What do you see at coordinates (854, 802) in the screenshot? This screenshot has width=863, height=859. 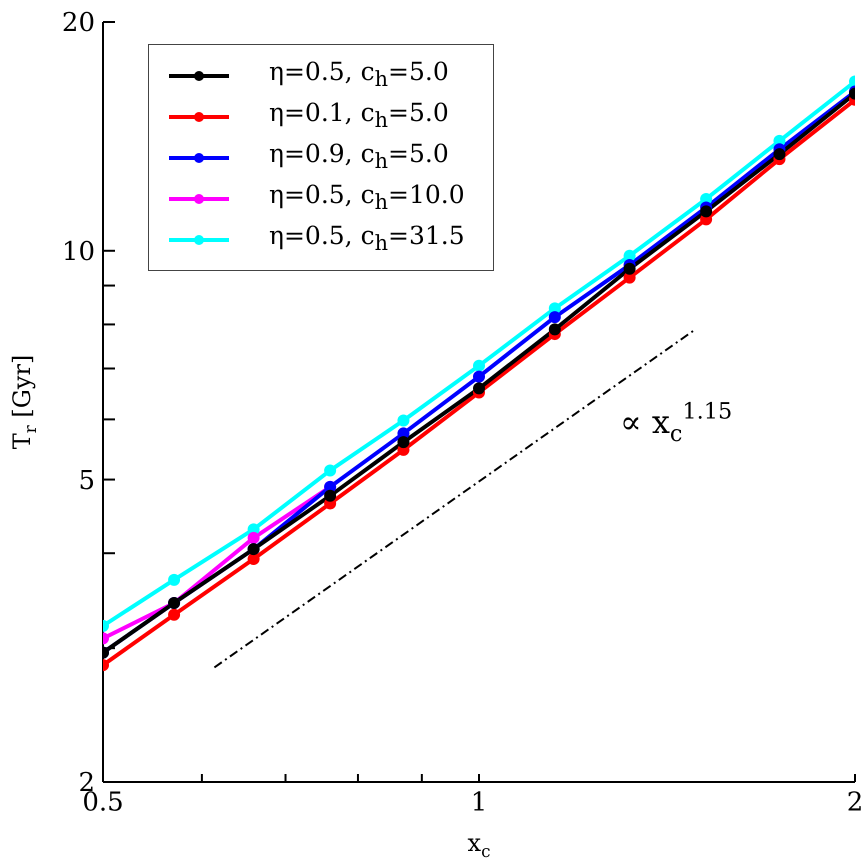 I see `x-tick-label: 2` at bounding box center [854, 802].